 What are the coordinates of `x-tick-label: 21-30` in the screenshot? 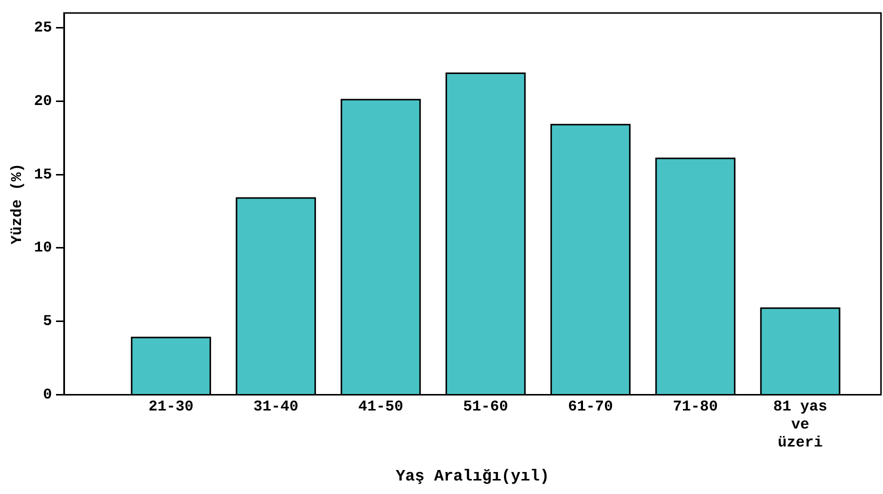 It's located at (171, 407).